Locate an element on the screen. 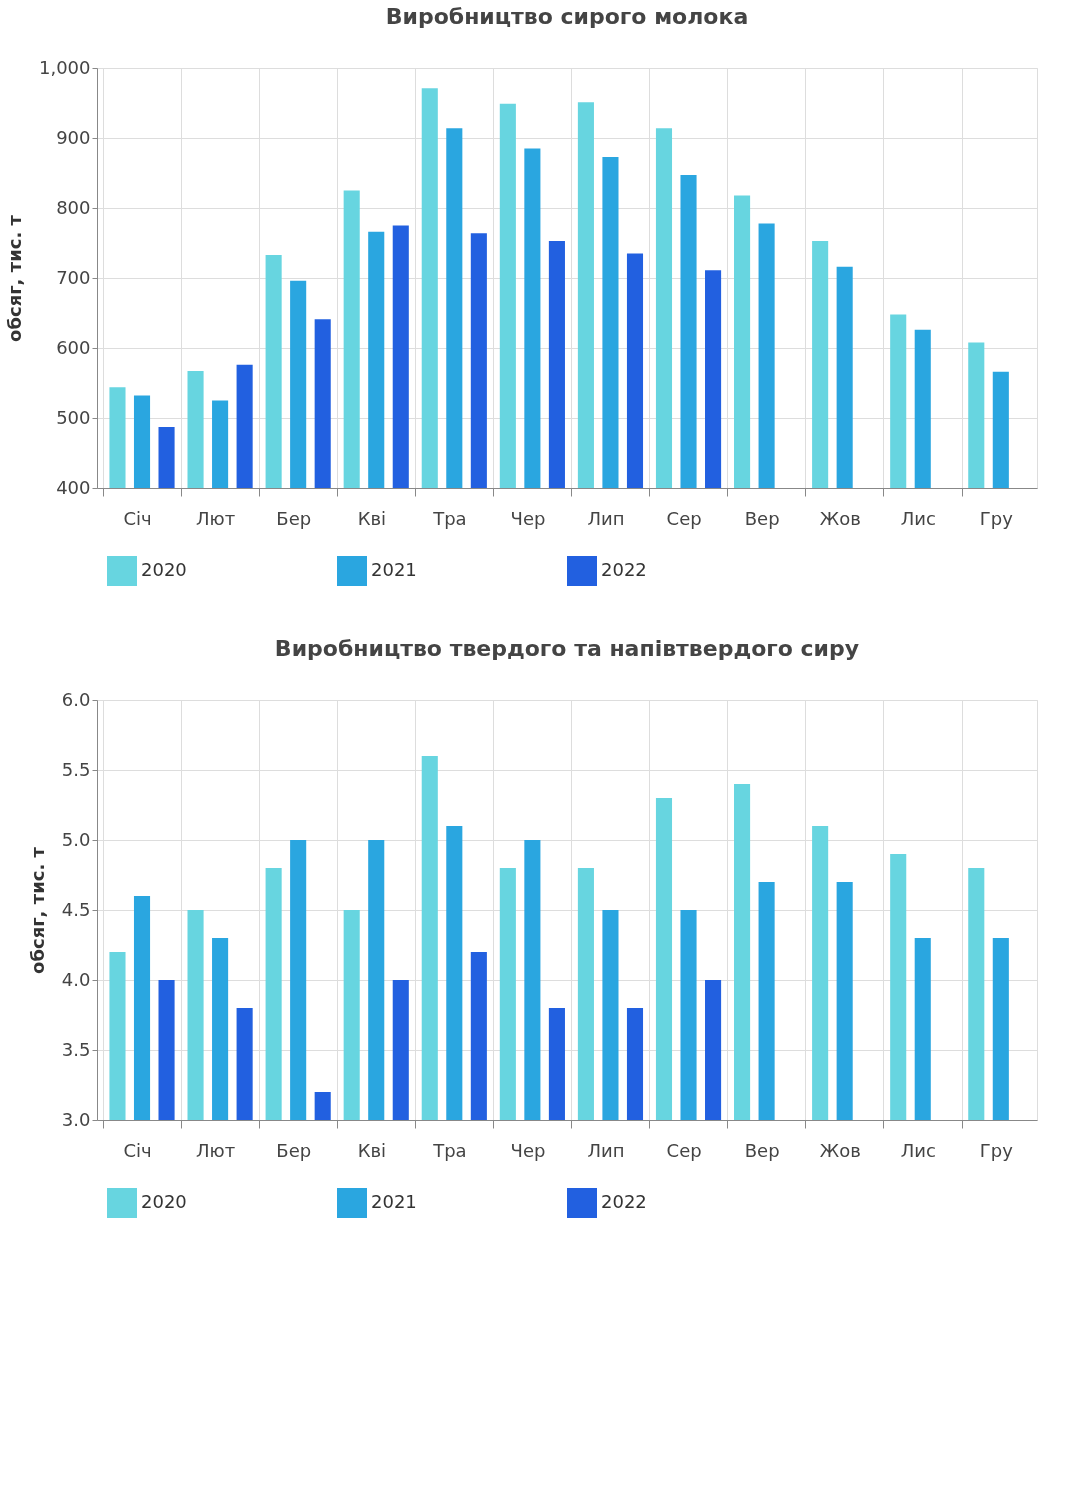 The height and width of the screenshot is (1502, 1089). y-tick-label: 1,000 is located at coordinates (64, 67).